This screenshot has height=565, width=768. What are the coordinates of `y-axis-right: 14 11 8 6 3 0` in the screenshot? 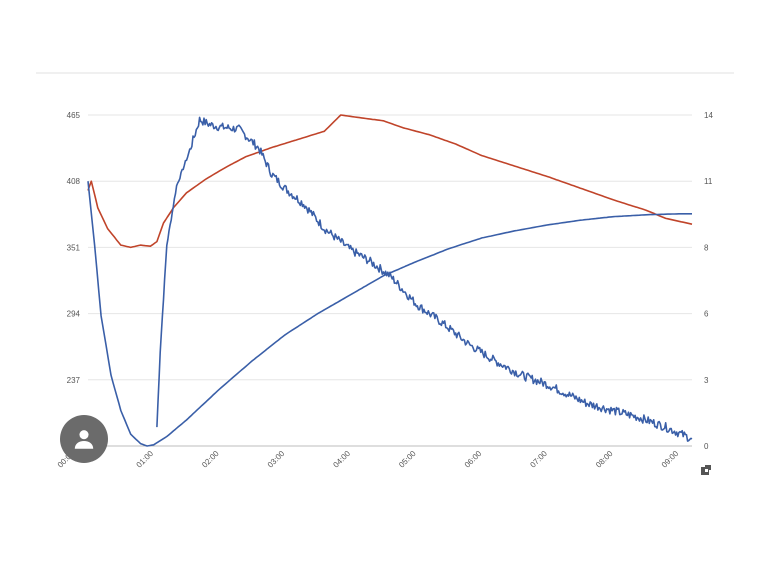 It's located at (708, 281).